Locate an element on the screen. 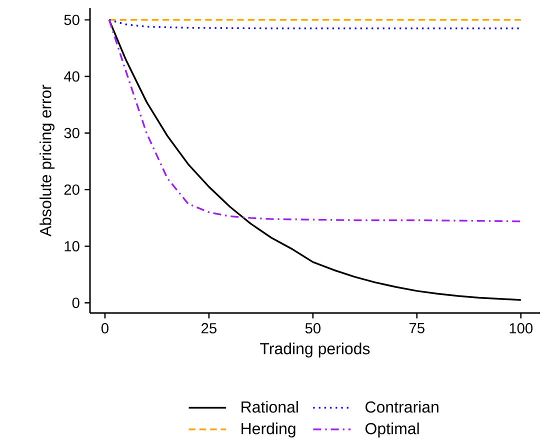  line-series is located at coordinates (315, 24).